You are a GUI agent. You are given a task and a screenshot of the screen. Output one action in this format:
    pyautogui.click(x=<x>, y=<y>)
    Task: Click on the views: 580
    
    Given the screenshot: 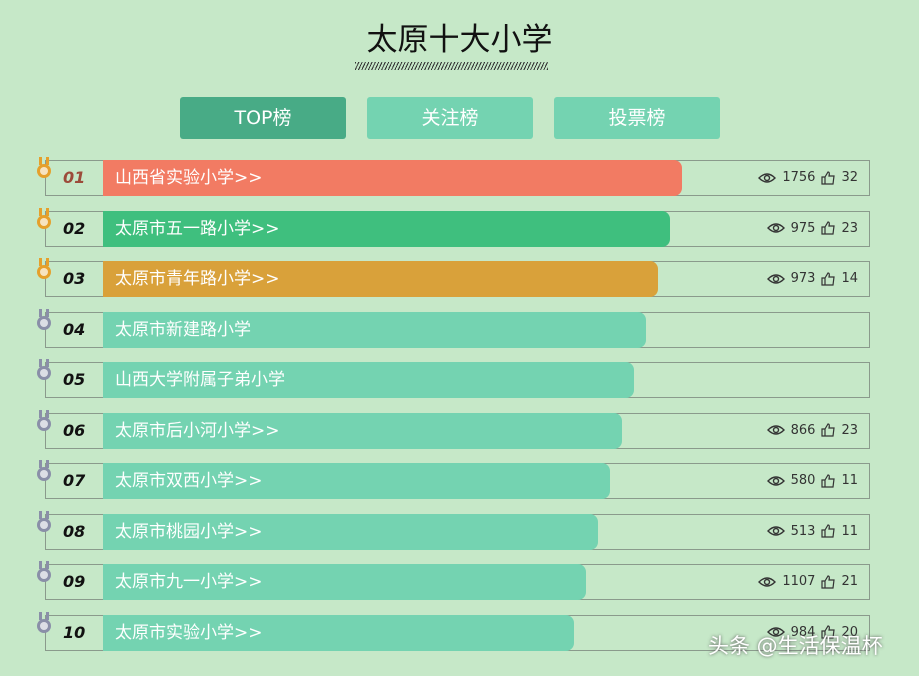 What is the action you would take?
    pyautogui.click(x=803, y=480)
    